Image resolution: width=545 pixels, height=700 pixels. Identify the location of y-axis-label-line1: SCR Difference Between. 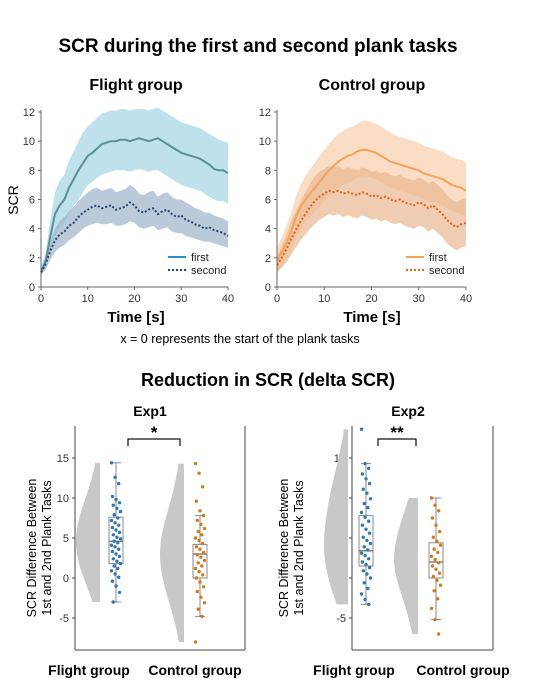
(32, 548).